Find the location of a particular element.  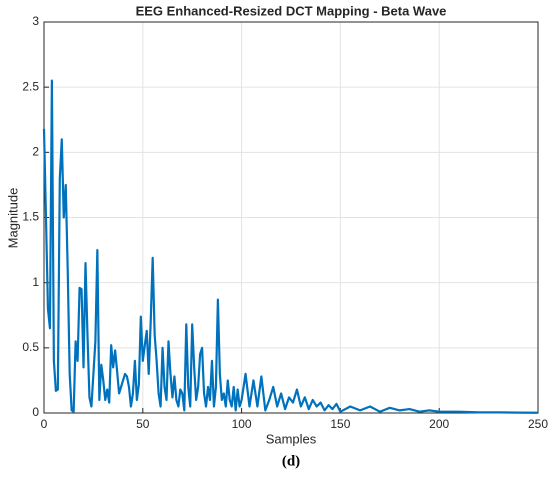

y-tick-label: 2 is located at coordinates (35, 152).